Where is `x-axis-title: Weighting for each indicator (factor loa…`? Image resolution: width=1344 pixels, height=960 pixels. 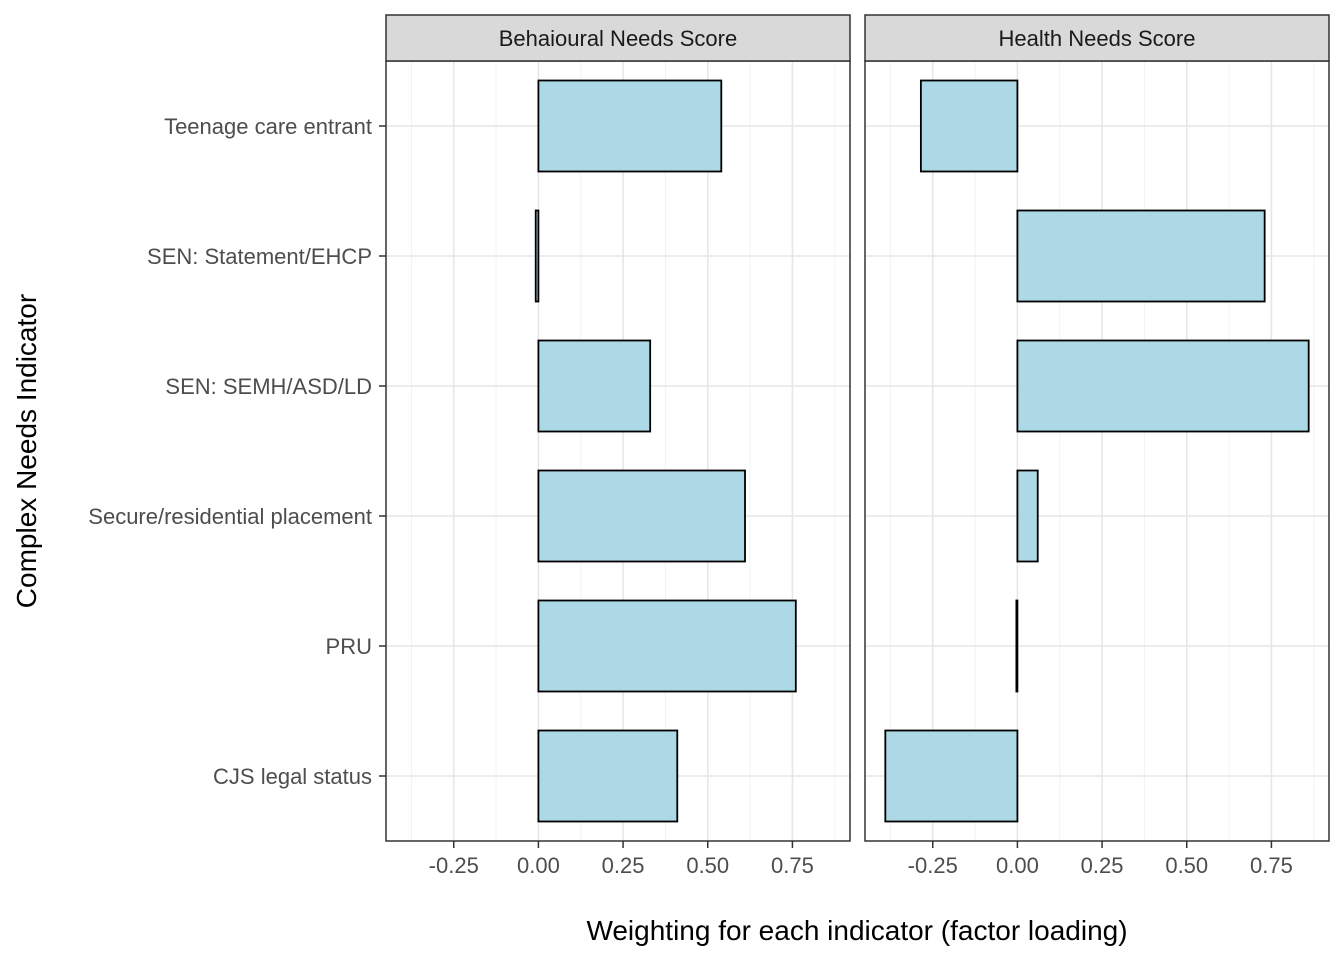
x-axis-title: Weighting for each indicator (factor loa… is located at coordinates (856, 930).